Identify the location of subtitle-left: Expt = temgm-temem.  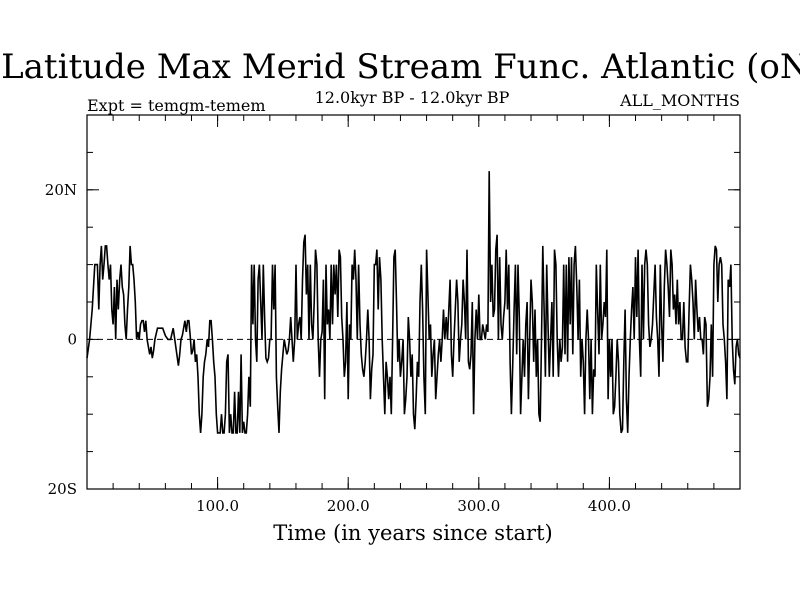
(176, 105).